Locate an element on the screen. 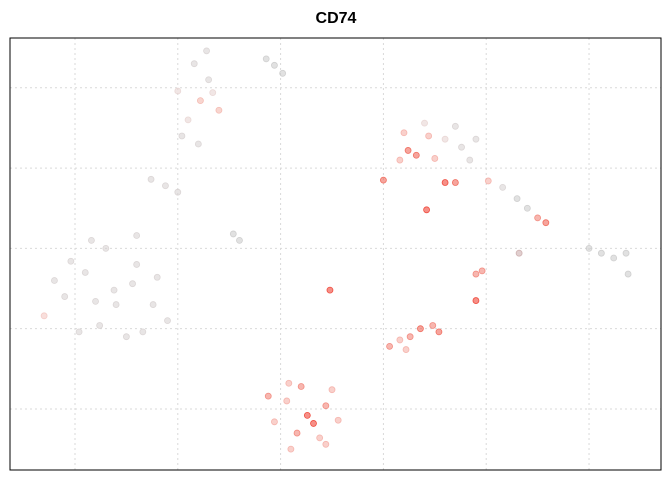  chart-title: CD74 is located at coordinates (336, 18).